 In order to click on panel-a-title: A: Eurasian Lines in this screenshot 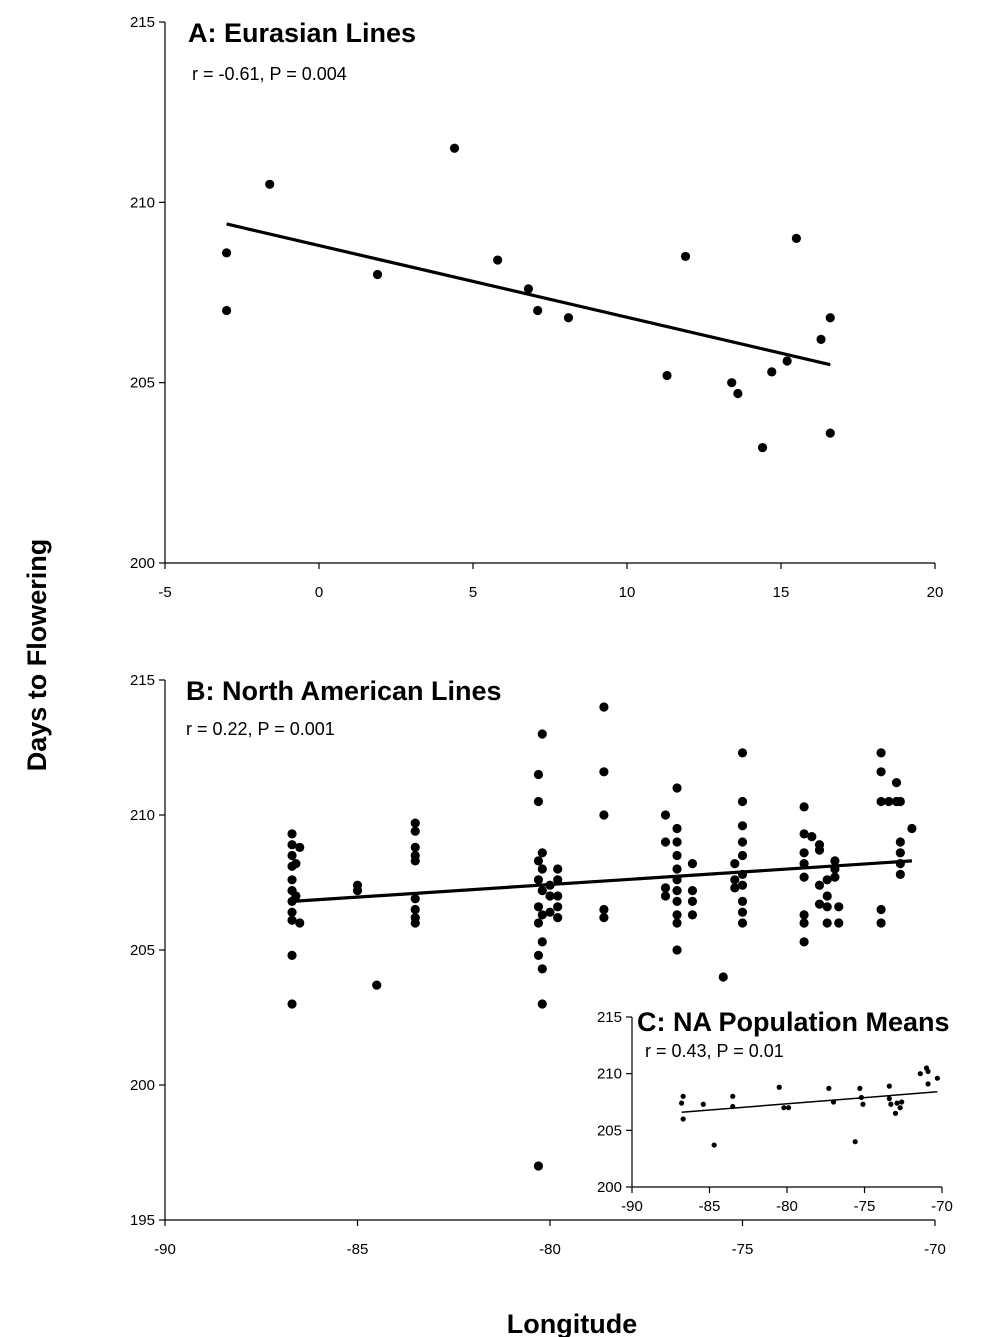, I will do `click(302, 33)`.